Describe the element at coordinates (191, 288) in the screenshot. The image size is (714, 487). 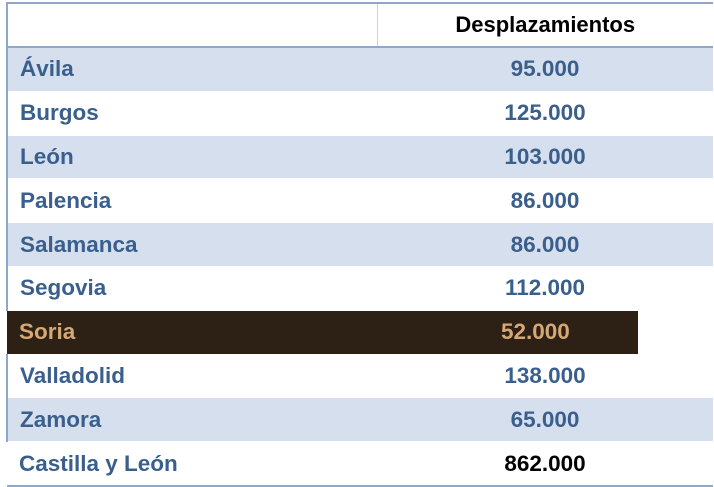
I see `province-name: Segovia` at that location.